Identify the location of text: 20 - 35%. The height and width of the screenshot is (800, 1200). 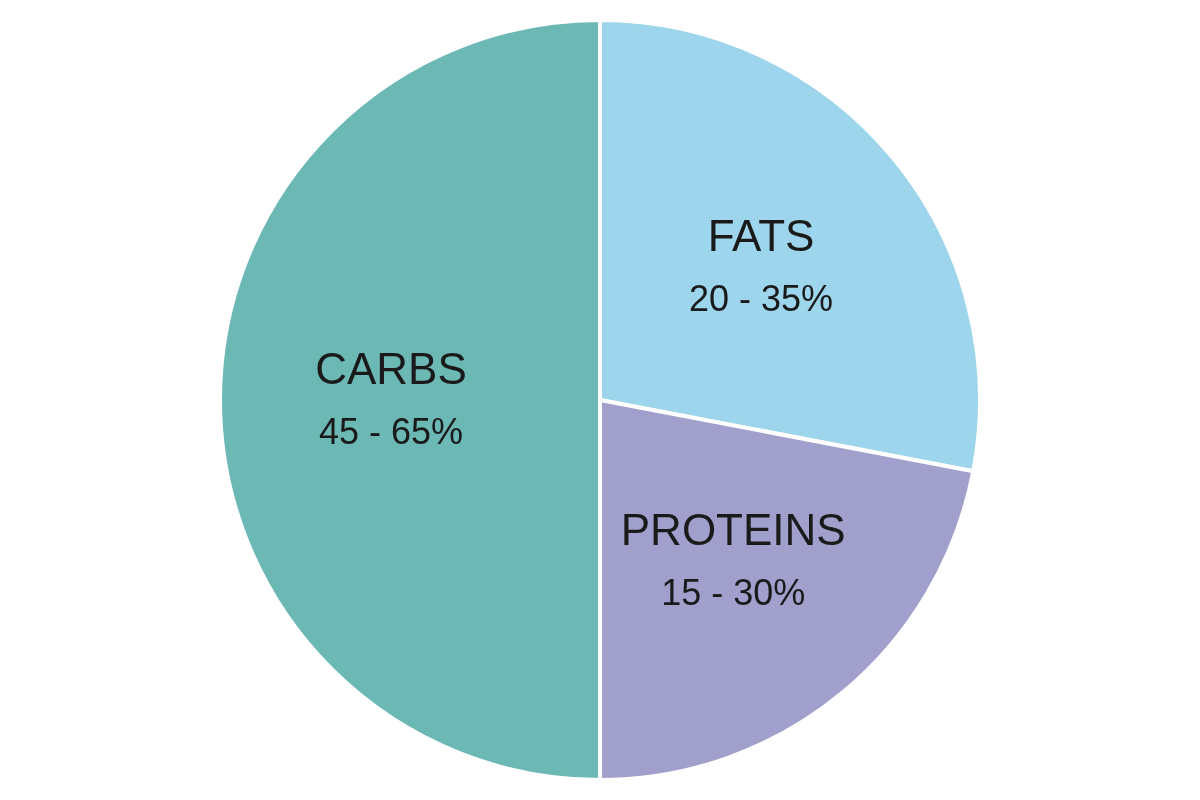
(761, 298).